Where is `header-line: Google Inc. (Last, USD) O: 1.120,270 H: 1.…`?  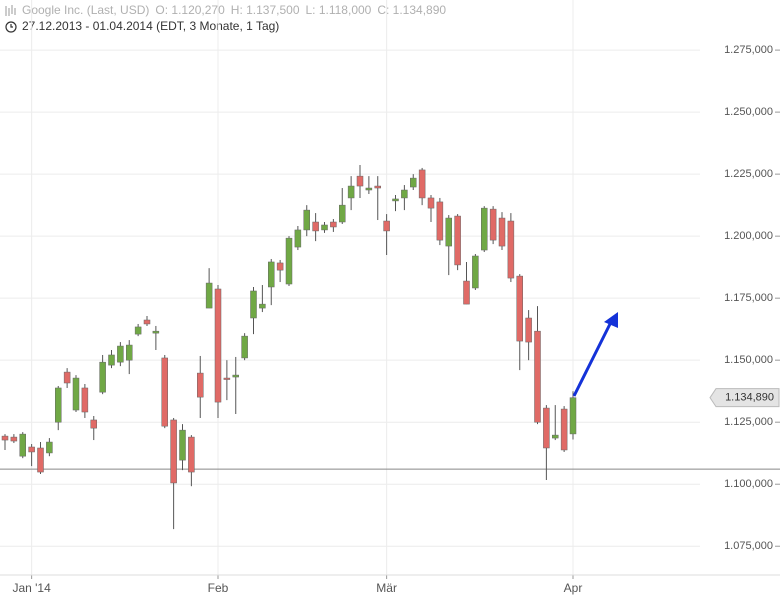
header-line: Google Inc. (Last, USD) O: 1.120,270 H: 1.… is located at coordinates (234, 10).